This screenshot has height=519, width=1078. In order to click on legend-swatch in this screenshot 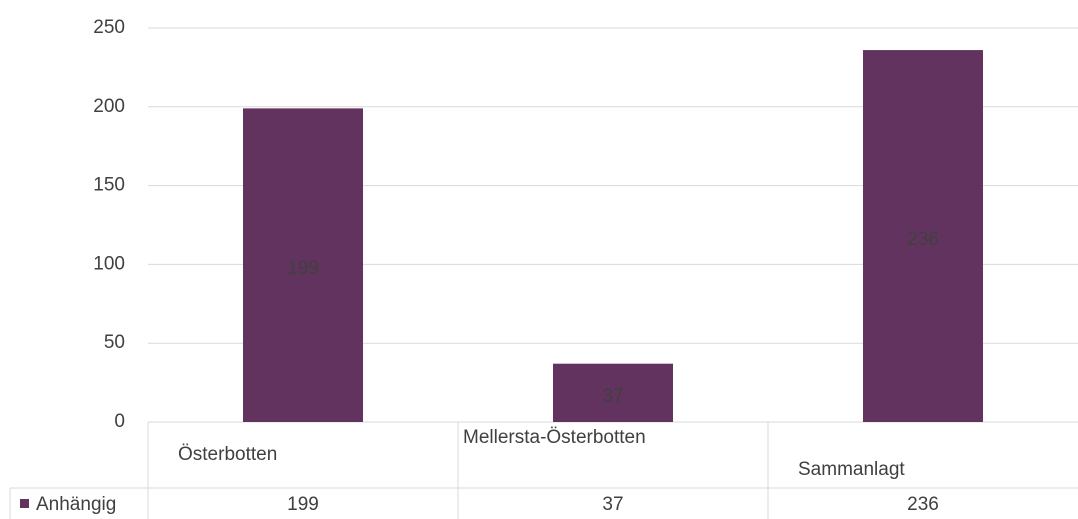, I will do `click(24, 503)`.